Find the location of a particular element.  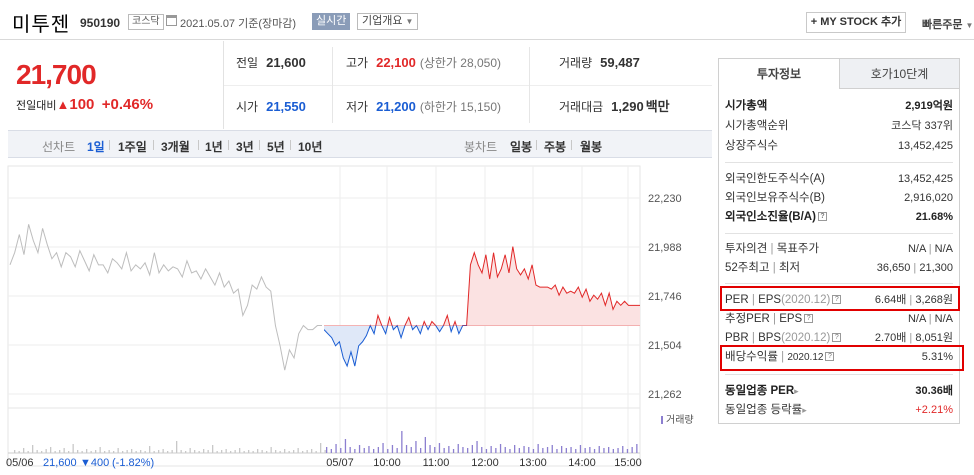

open-price: 시가 21,550 is located at coordinates (271, 106).